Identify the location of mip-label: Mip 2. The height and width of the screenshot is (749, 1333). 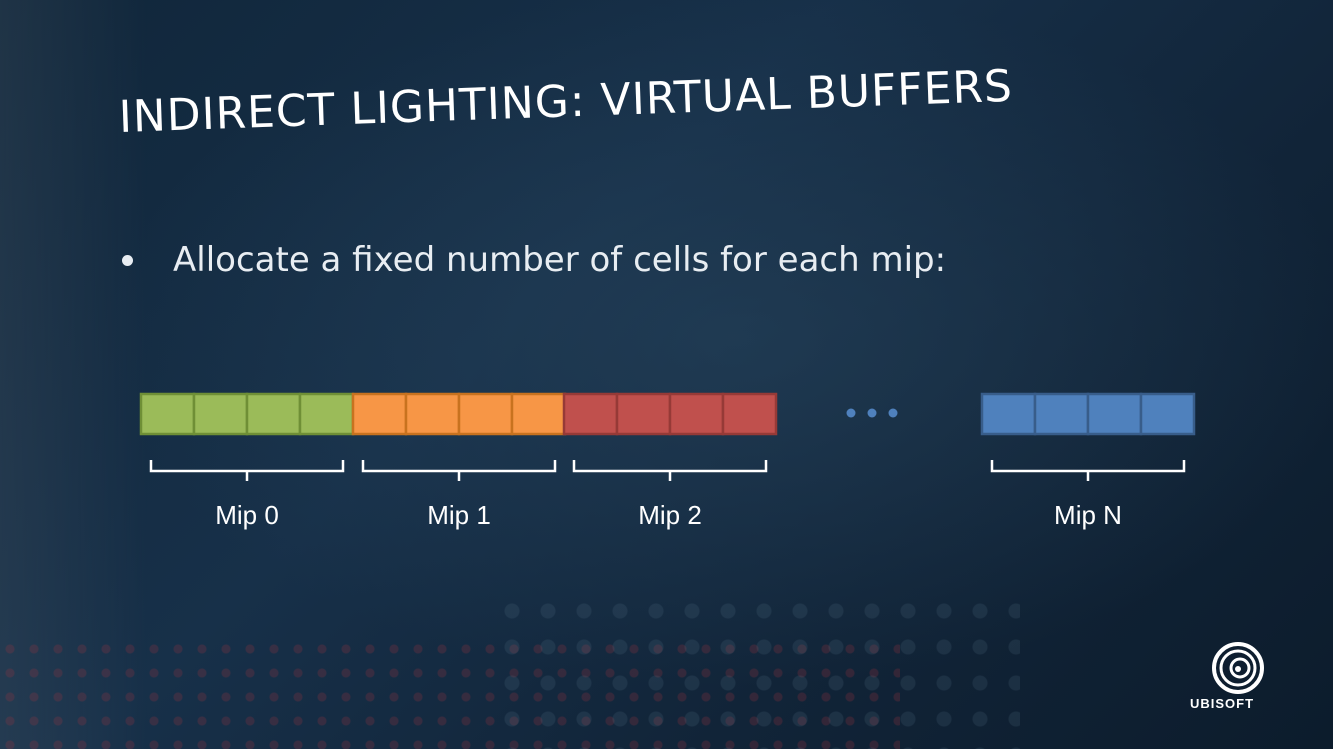
(670, 515).